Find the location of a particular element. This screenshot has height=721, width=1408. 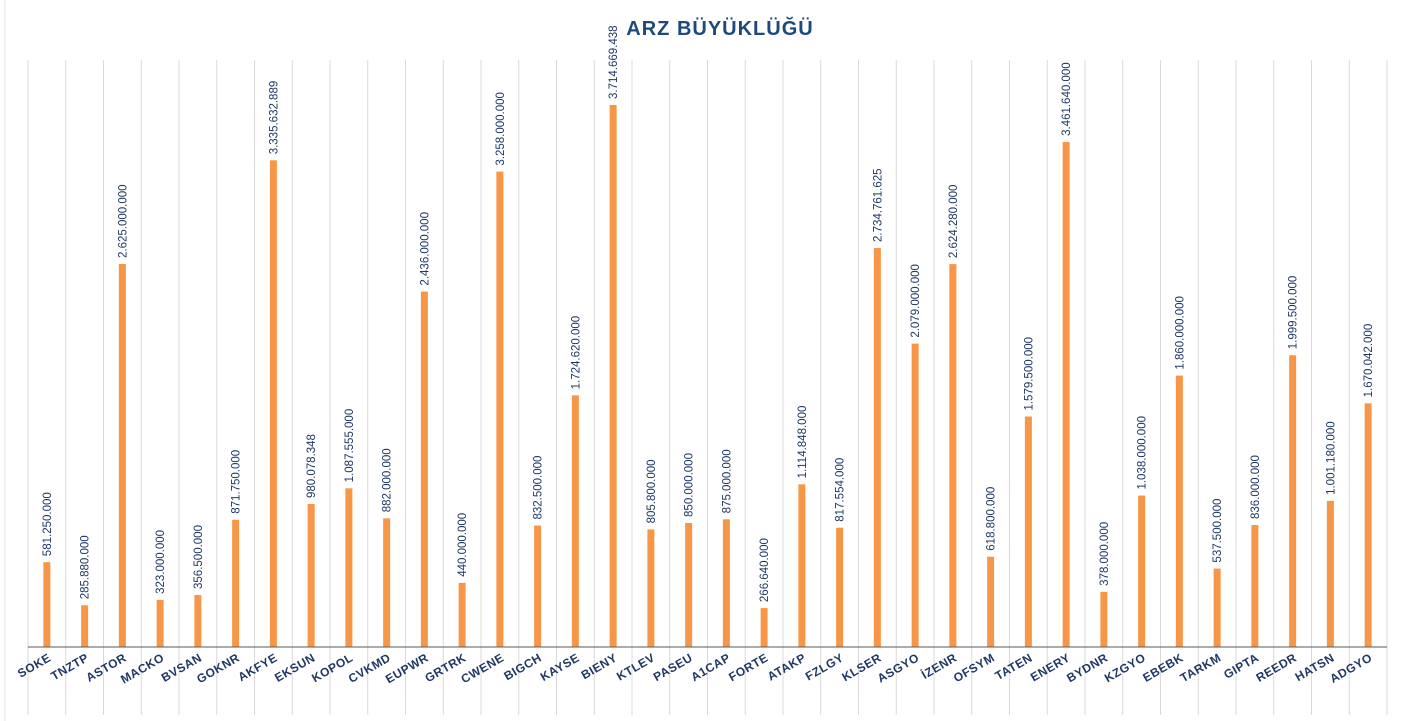

data-label: 1.114.848.000 is located at coordinates (803, 442).